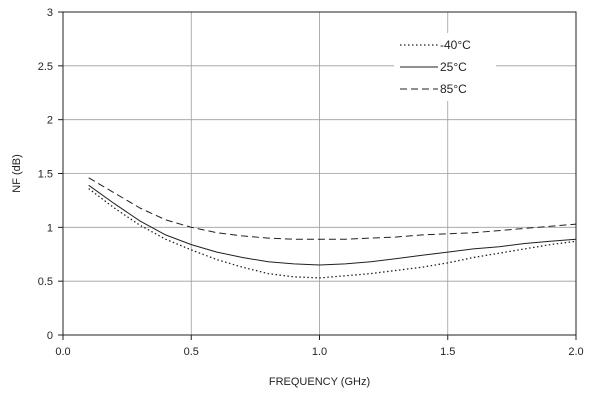 This screenshot has width=594, height=393. Describe the element at coordinates (45, 67) in the screenshot. I see `y-tick-label: 2.5` at that location.